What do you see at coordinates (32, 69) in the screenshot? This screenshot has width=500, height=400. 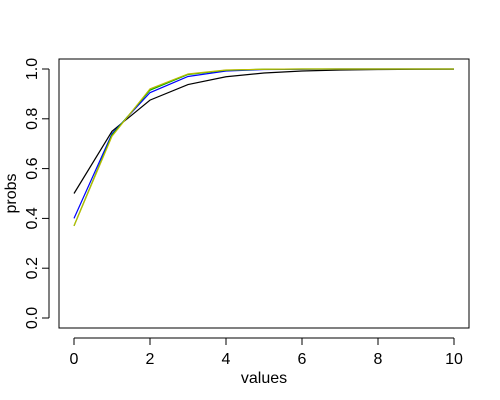 I see `y-tick-label: 1.0` at bounding box center [32, 69].